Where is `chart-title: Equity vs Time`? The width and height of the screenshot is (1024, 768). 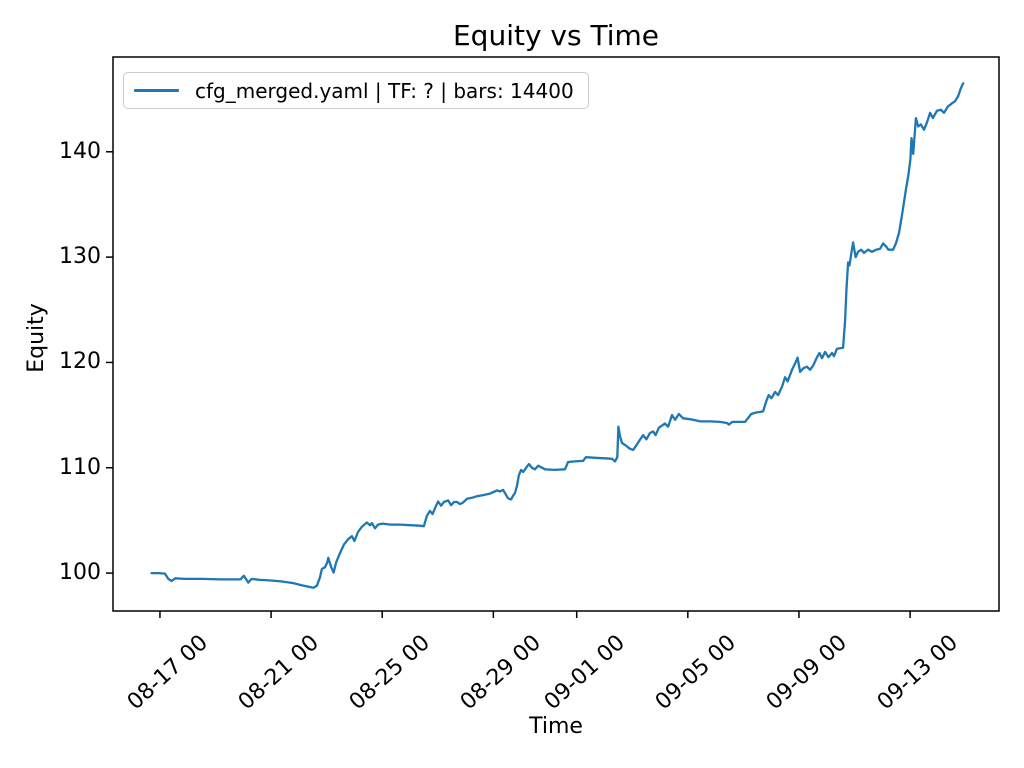 chart-title: Equity vs Time is located at coordinates (556, 35).